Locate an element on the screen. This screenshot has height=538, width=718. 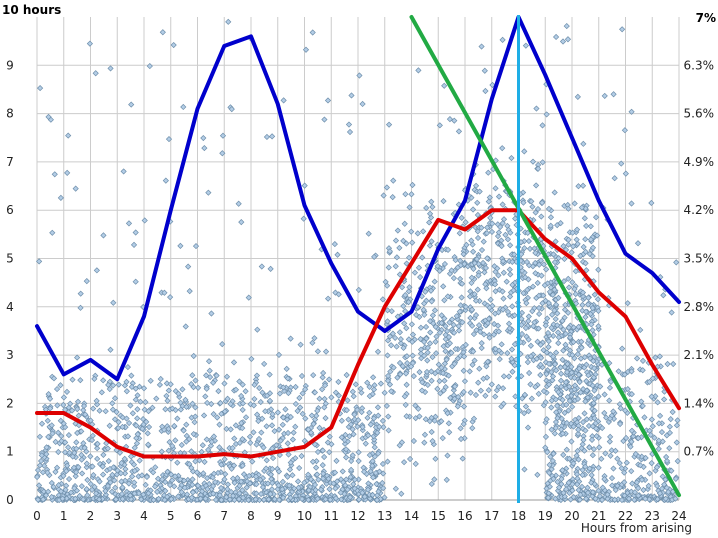
y-tick-label: 9 is located at coordinates (10, 65).